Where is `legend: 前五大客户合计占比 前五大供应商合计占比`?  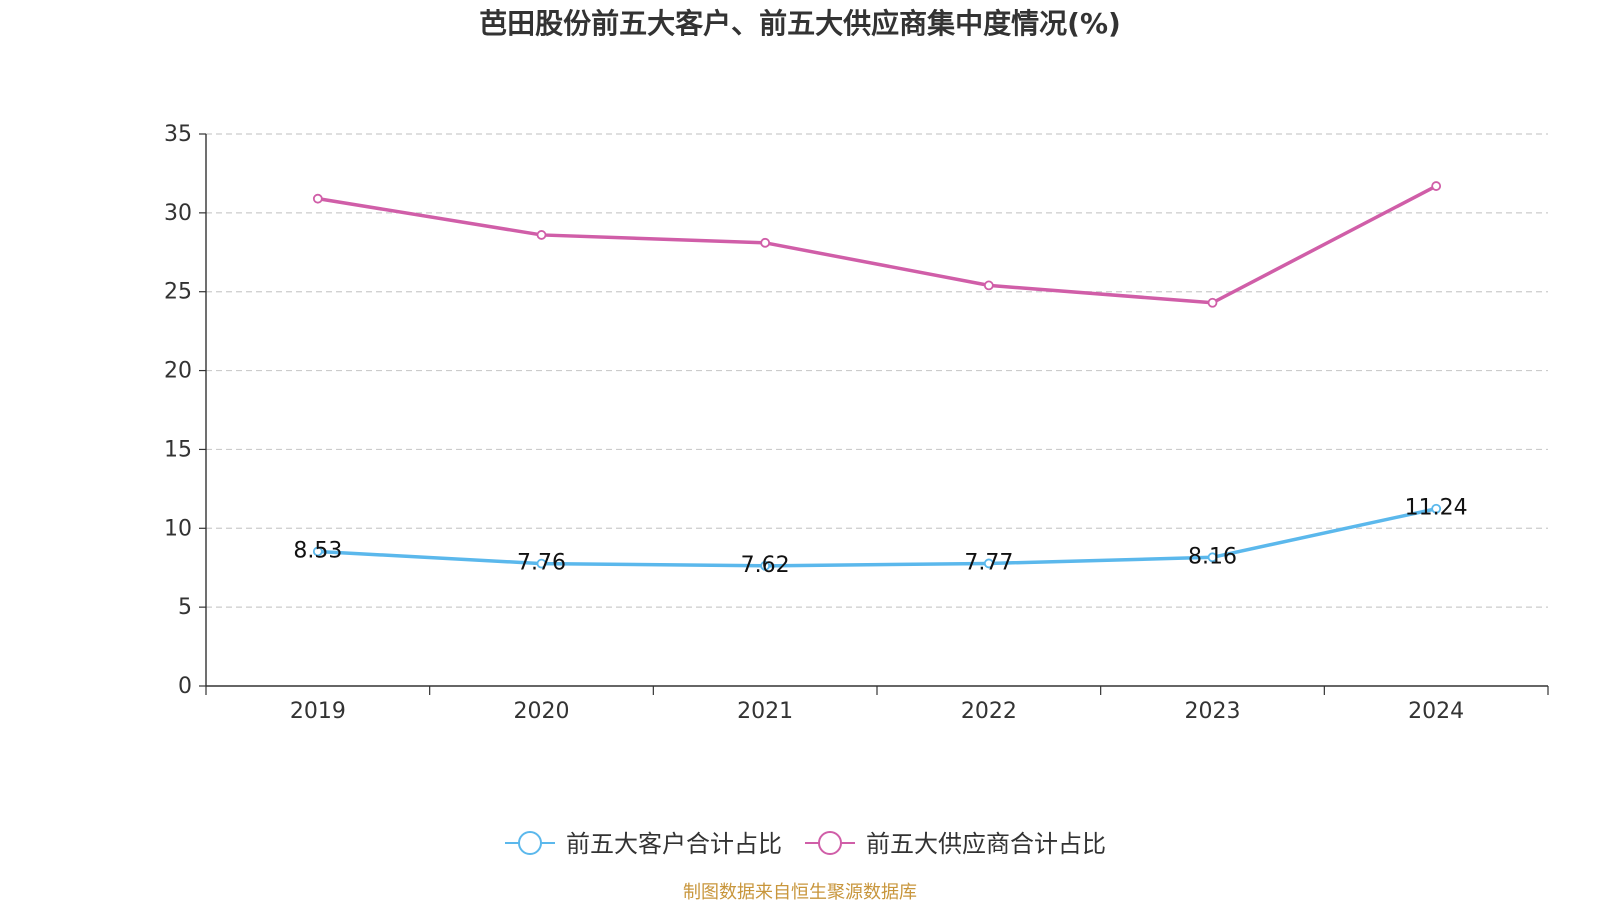 legend: 前五大客户合计占比 前五大供应商合计占比 is located at coordinates (805, 844).